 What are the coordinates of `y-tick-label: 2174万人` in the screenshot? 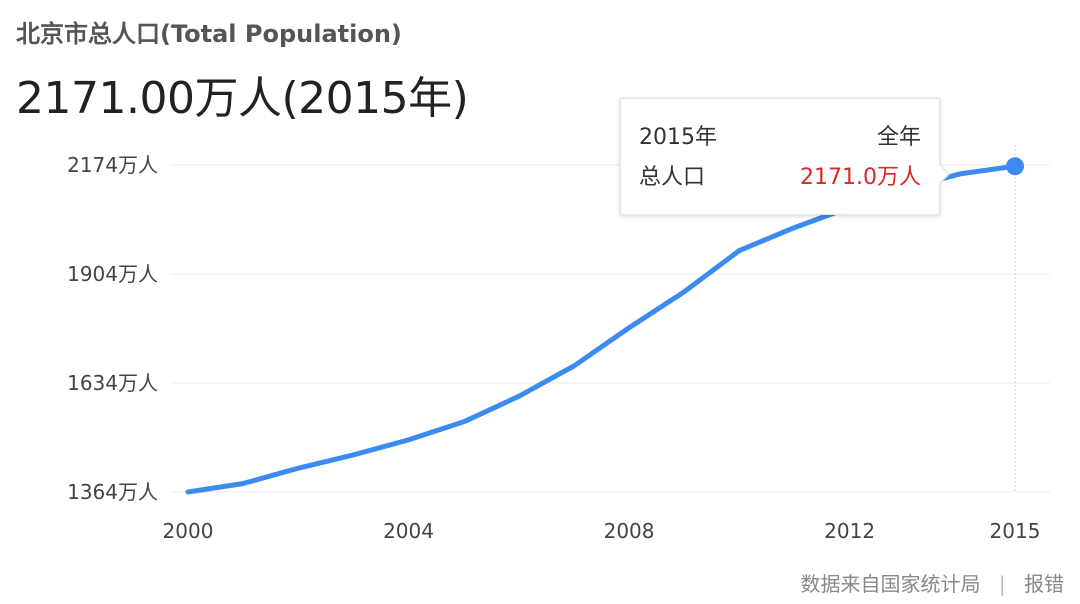 It's located at (112, 165).